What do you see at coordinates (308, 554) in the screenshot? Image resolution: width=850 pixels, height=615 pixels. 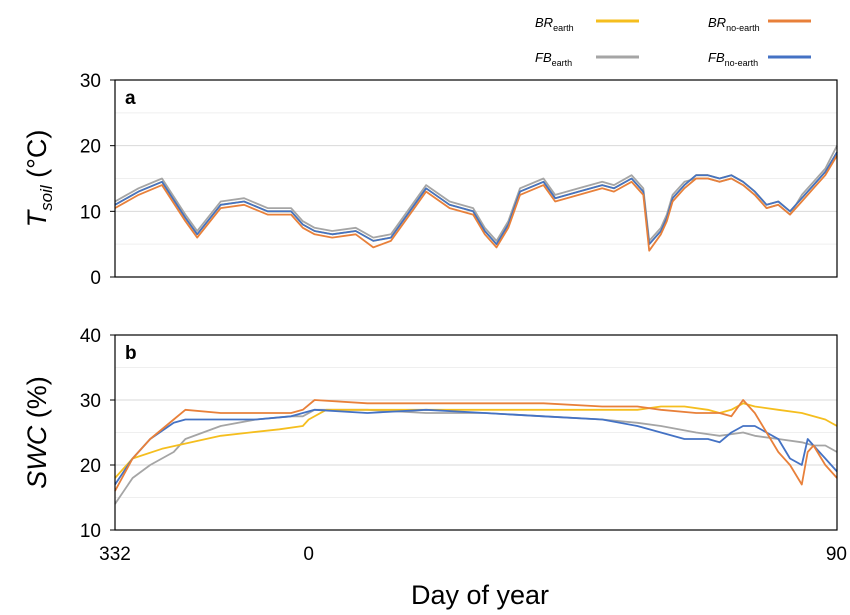 I see `x-tick-label: 0` at bounding box center [308, 554].